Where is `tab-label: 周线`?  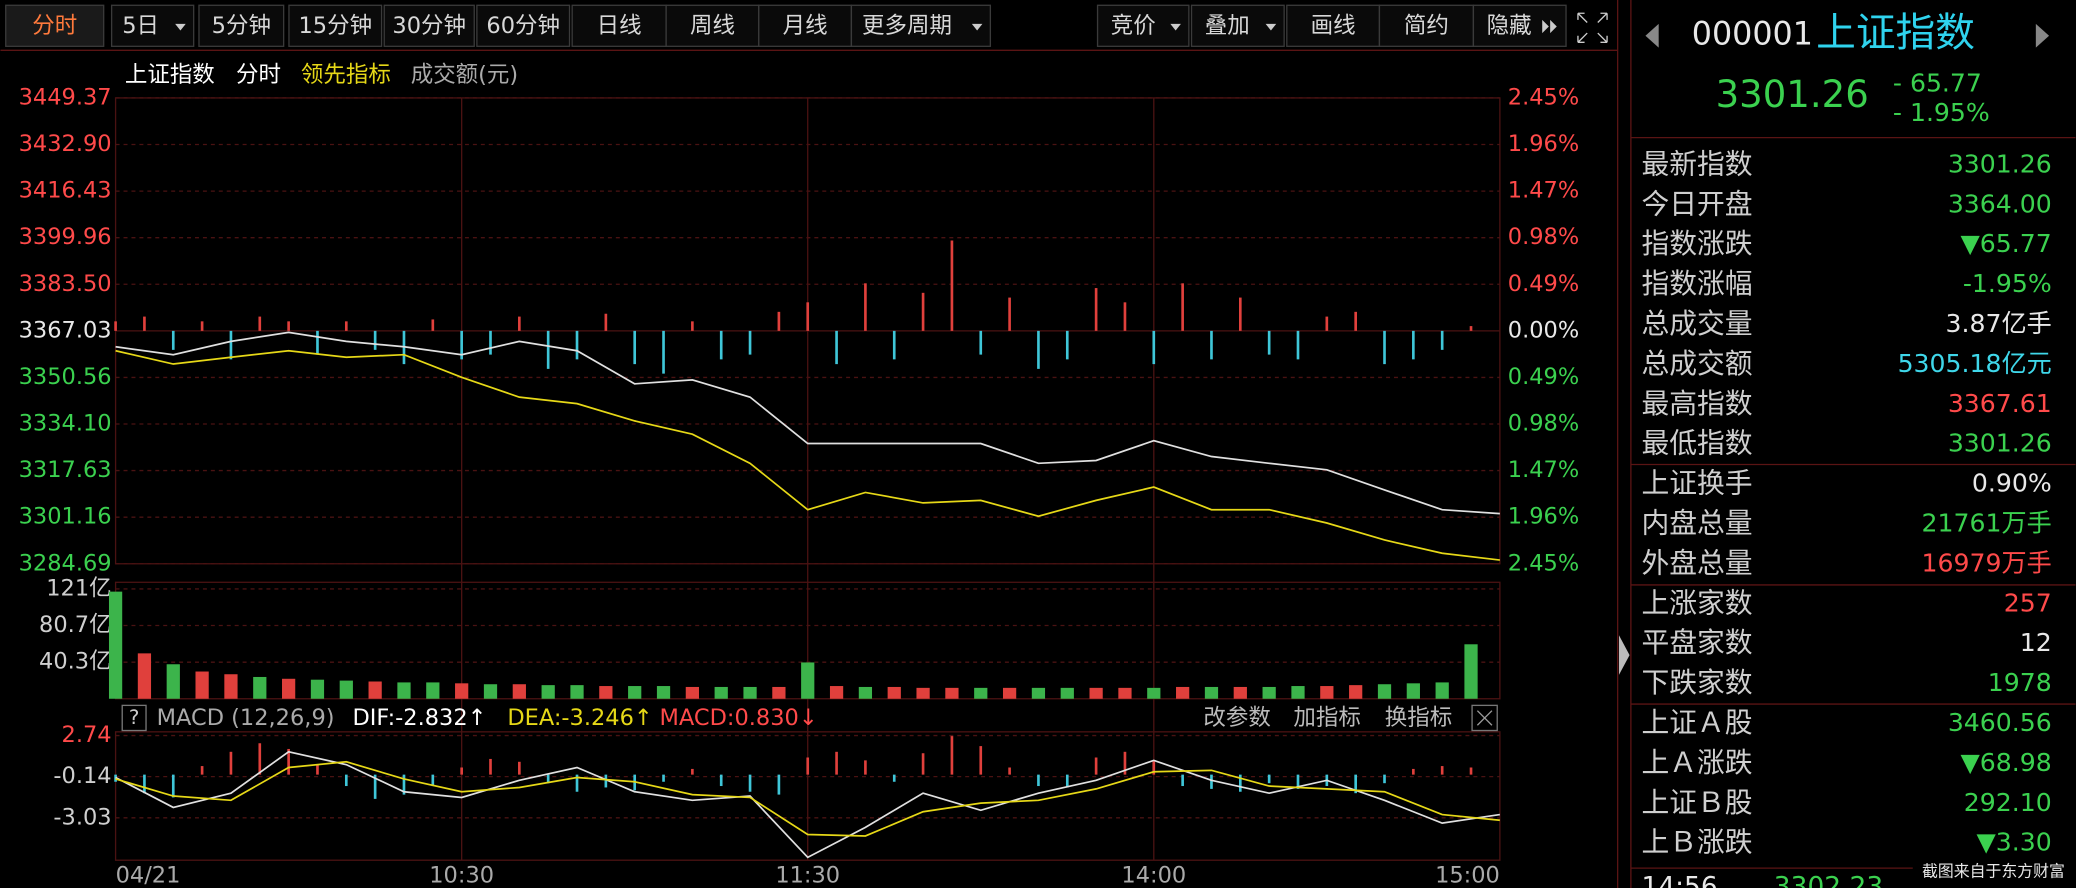
tab-label: 周线 is located at coordinates (712, 26).